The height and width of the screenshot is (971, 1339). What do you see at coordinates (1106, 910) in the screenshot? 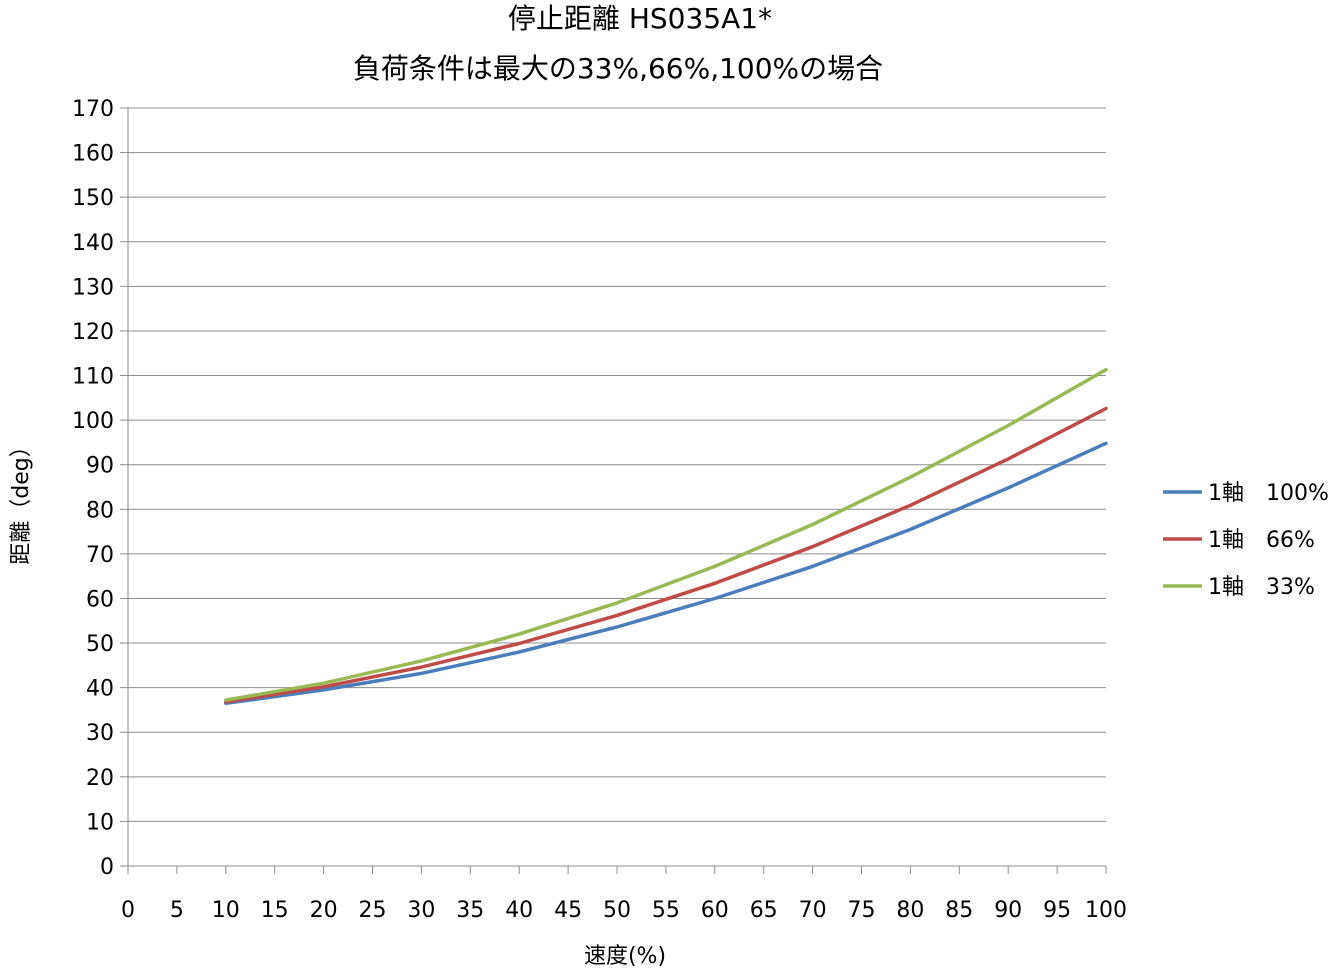
I see `x-tick-label: 100` at bounding box center [1106, 910].